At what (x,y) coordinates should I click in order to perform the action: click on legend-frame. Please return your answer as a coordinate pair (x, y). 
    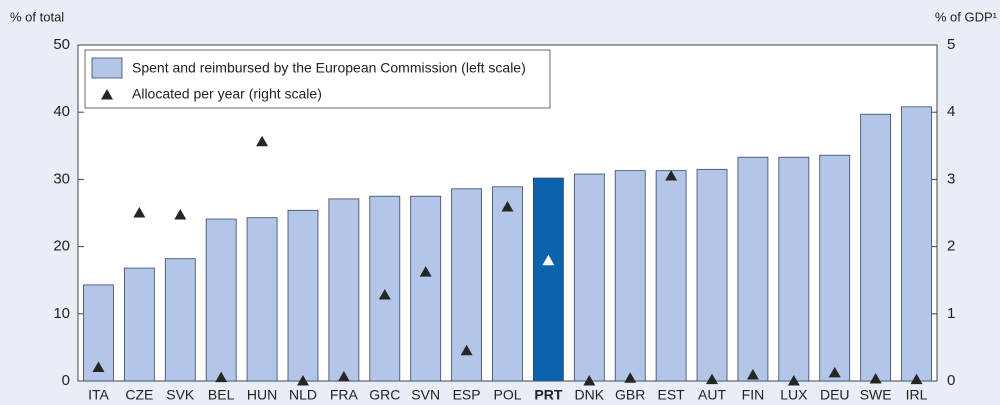
    Looking at the image, I should click on (317, 79).